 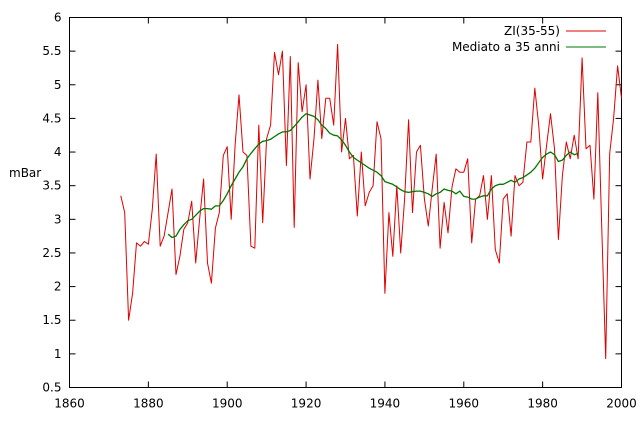 What do you see at coordinates (306, 404) in the screenshot?
I see `x-tick-label: 1920` at bounding box center [306, 404].